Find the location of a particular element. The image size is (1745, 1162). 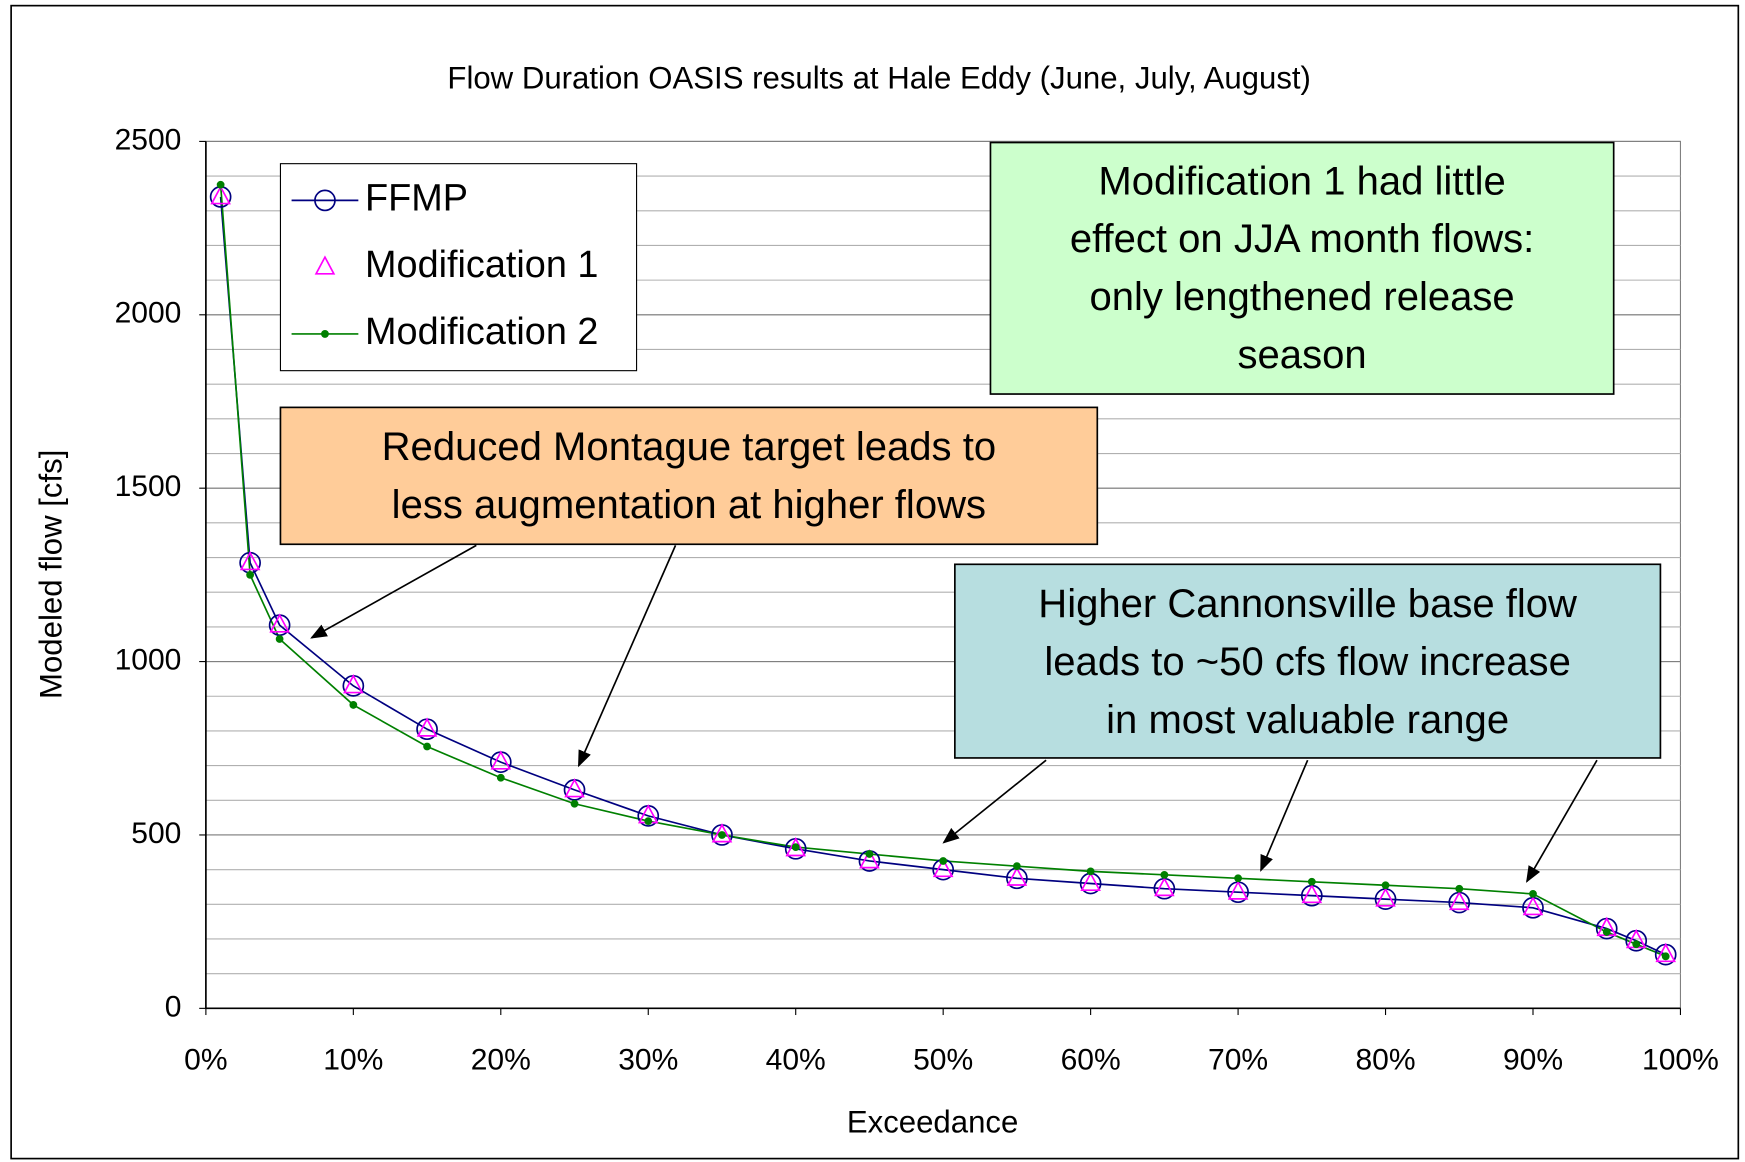

legend-label: Modification 2 is located at coordinates (481, 332).